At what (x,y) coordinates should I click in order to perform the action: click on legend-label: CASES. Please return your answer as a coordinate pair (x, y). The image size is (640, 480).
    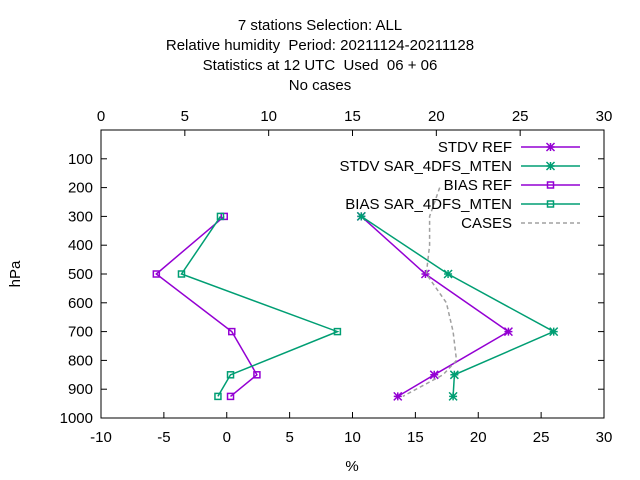
    Looking at the image, I should click on (486, 223).